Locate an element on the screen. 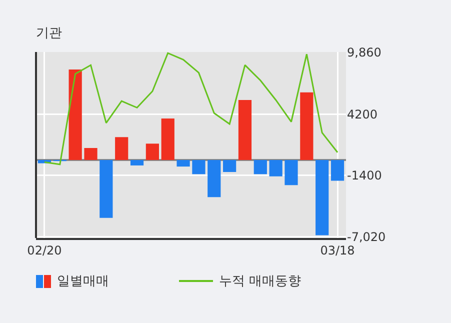 This screenshot has width=451, height=323. chart-title: 기관 is located at coordinates (49, 33).